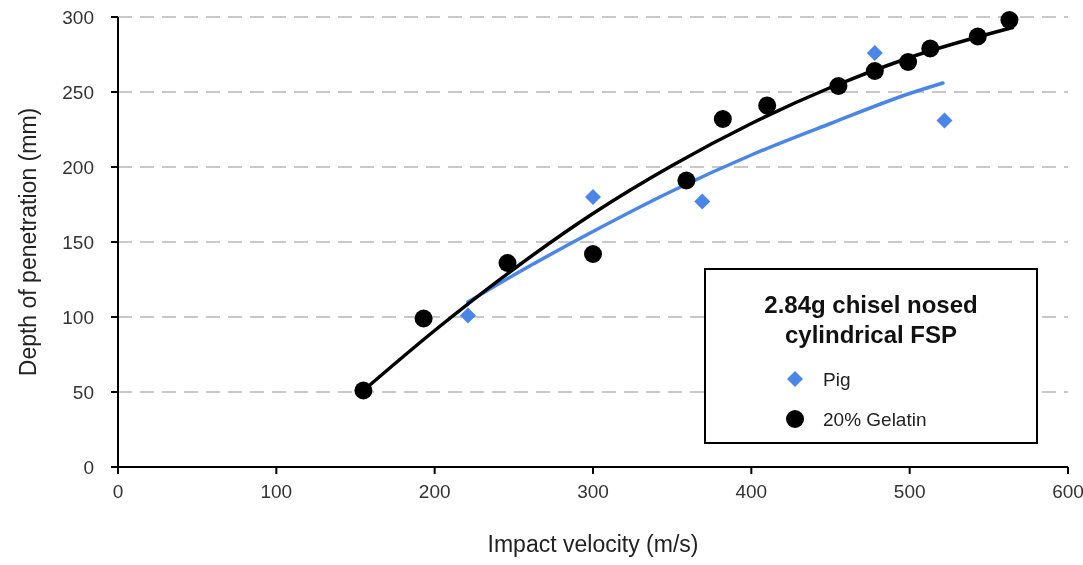 The height and width of the screenshot is (565, 1083). Describe the element at coordinates (875, 419) in the screenshot. I see `legend-label: 20% Gelatin` at that location.